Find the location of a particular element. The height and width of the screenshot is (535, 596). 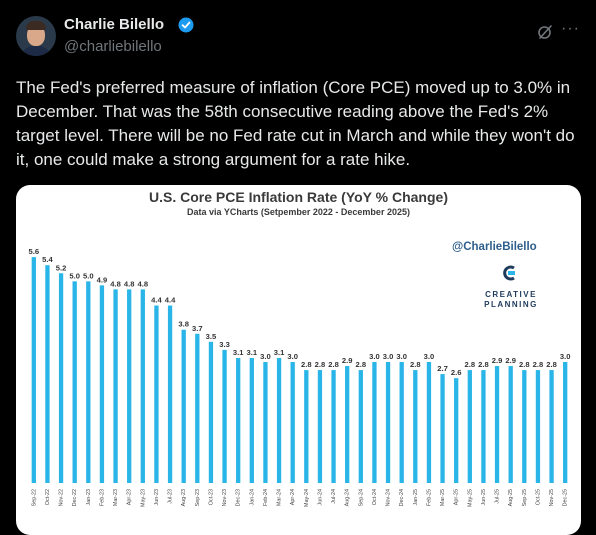

x-tick-label: Mar-25 is located at coordinates (443, 497).